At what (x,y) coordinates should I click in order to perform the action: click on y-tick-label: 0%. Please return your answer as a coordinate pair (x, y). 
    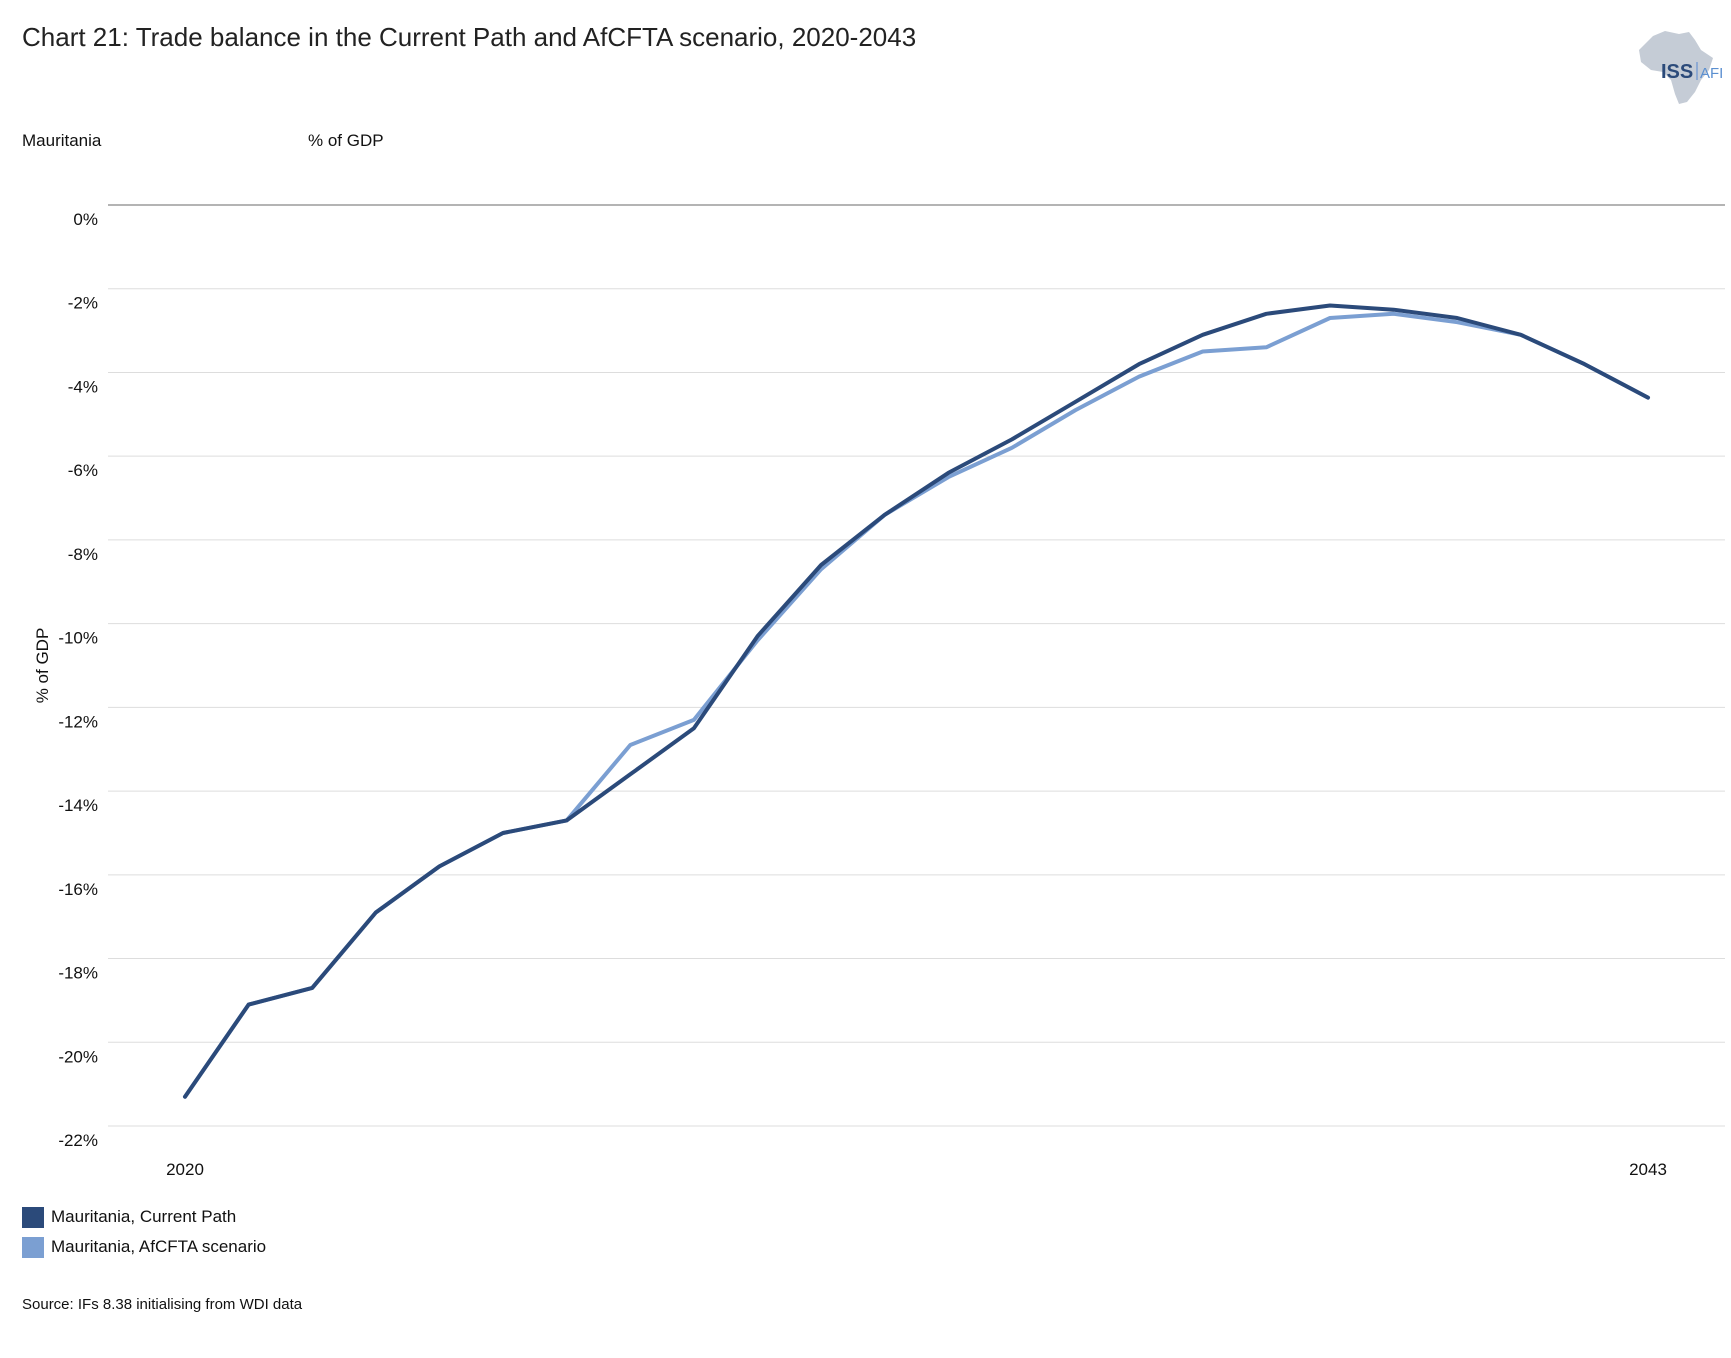
    Looking at the image, I should click on (85, 219).